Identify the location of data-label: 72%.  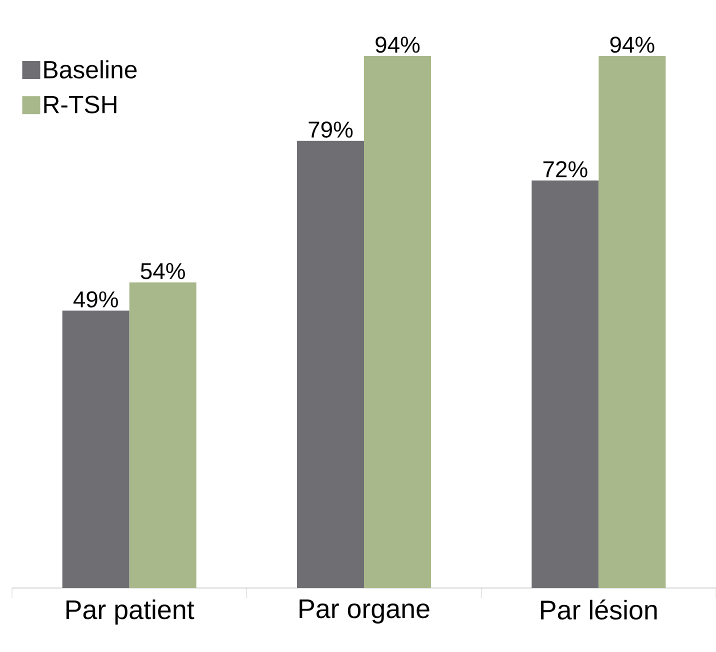
(565, 169).